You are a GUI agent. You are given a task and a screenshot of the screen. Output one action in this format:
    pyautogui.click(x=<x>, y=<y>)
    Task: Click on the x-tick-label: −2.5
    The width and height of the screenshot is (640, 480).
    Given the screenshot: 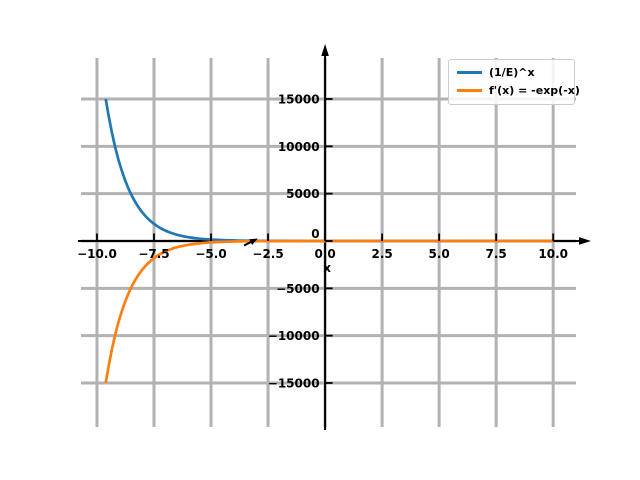 What is the action you would take?
    pyautogui.click(x=267, y=254)
    